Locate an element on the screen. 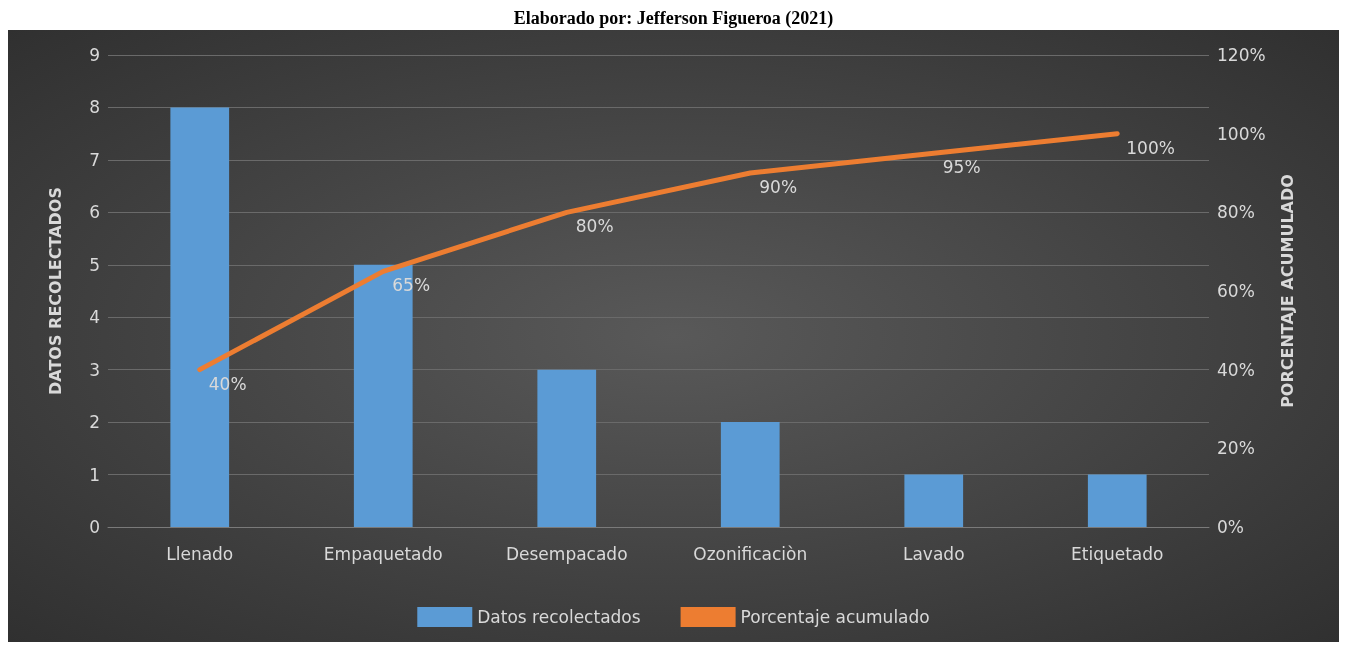 This screenshot has height=652, width=1347. y-tick-label: 2 is located at coordinates (94, 422).